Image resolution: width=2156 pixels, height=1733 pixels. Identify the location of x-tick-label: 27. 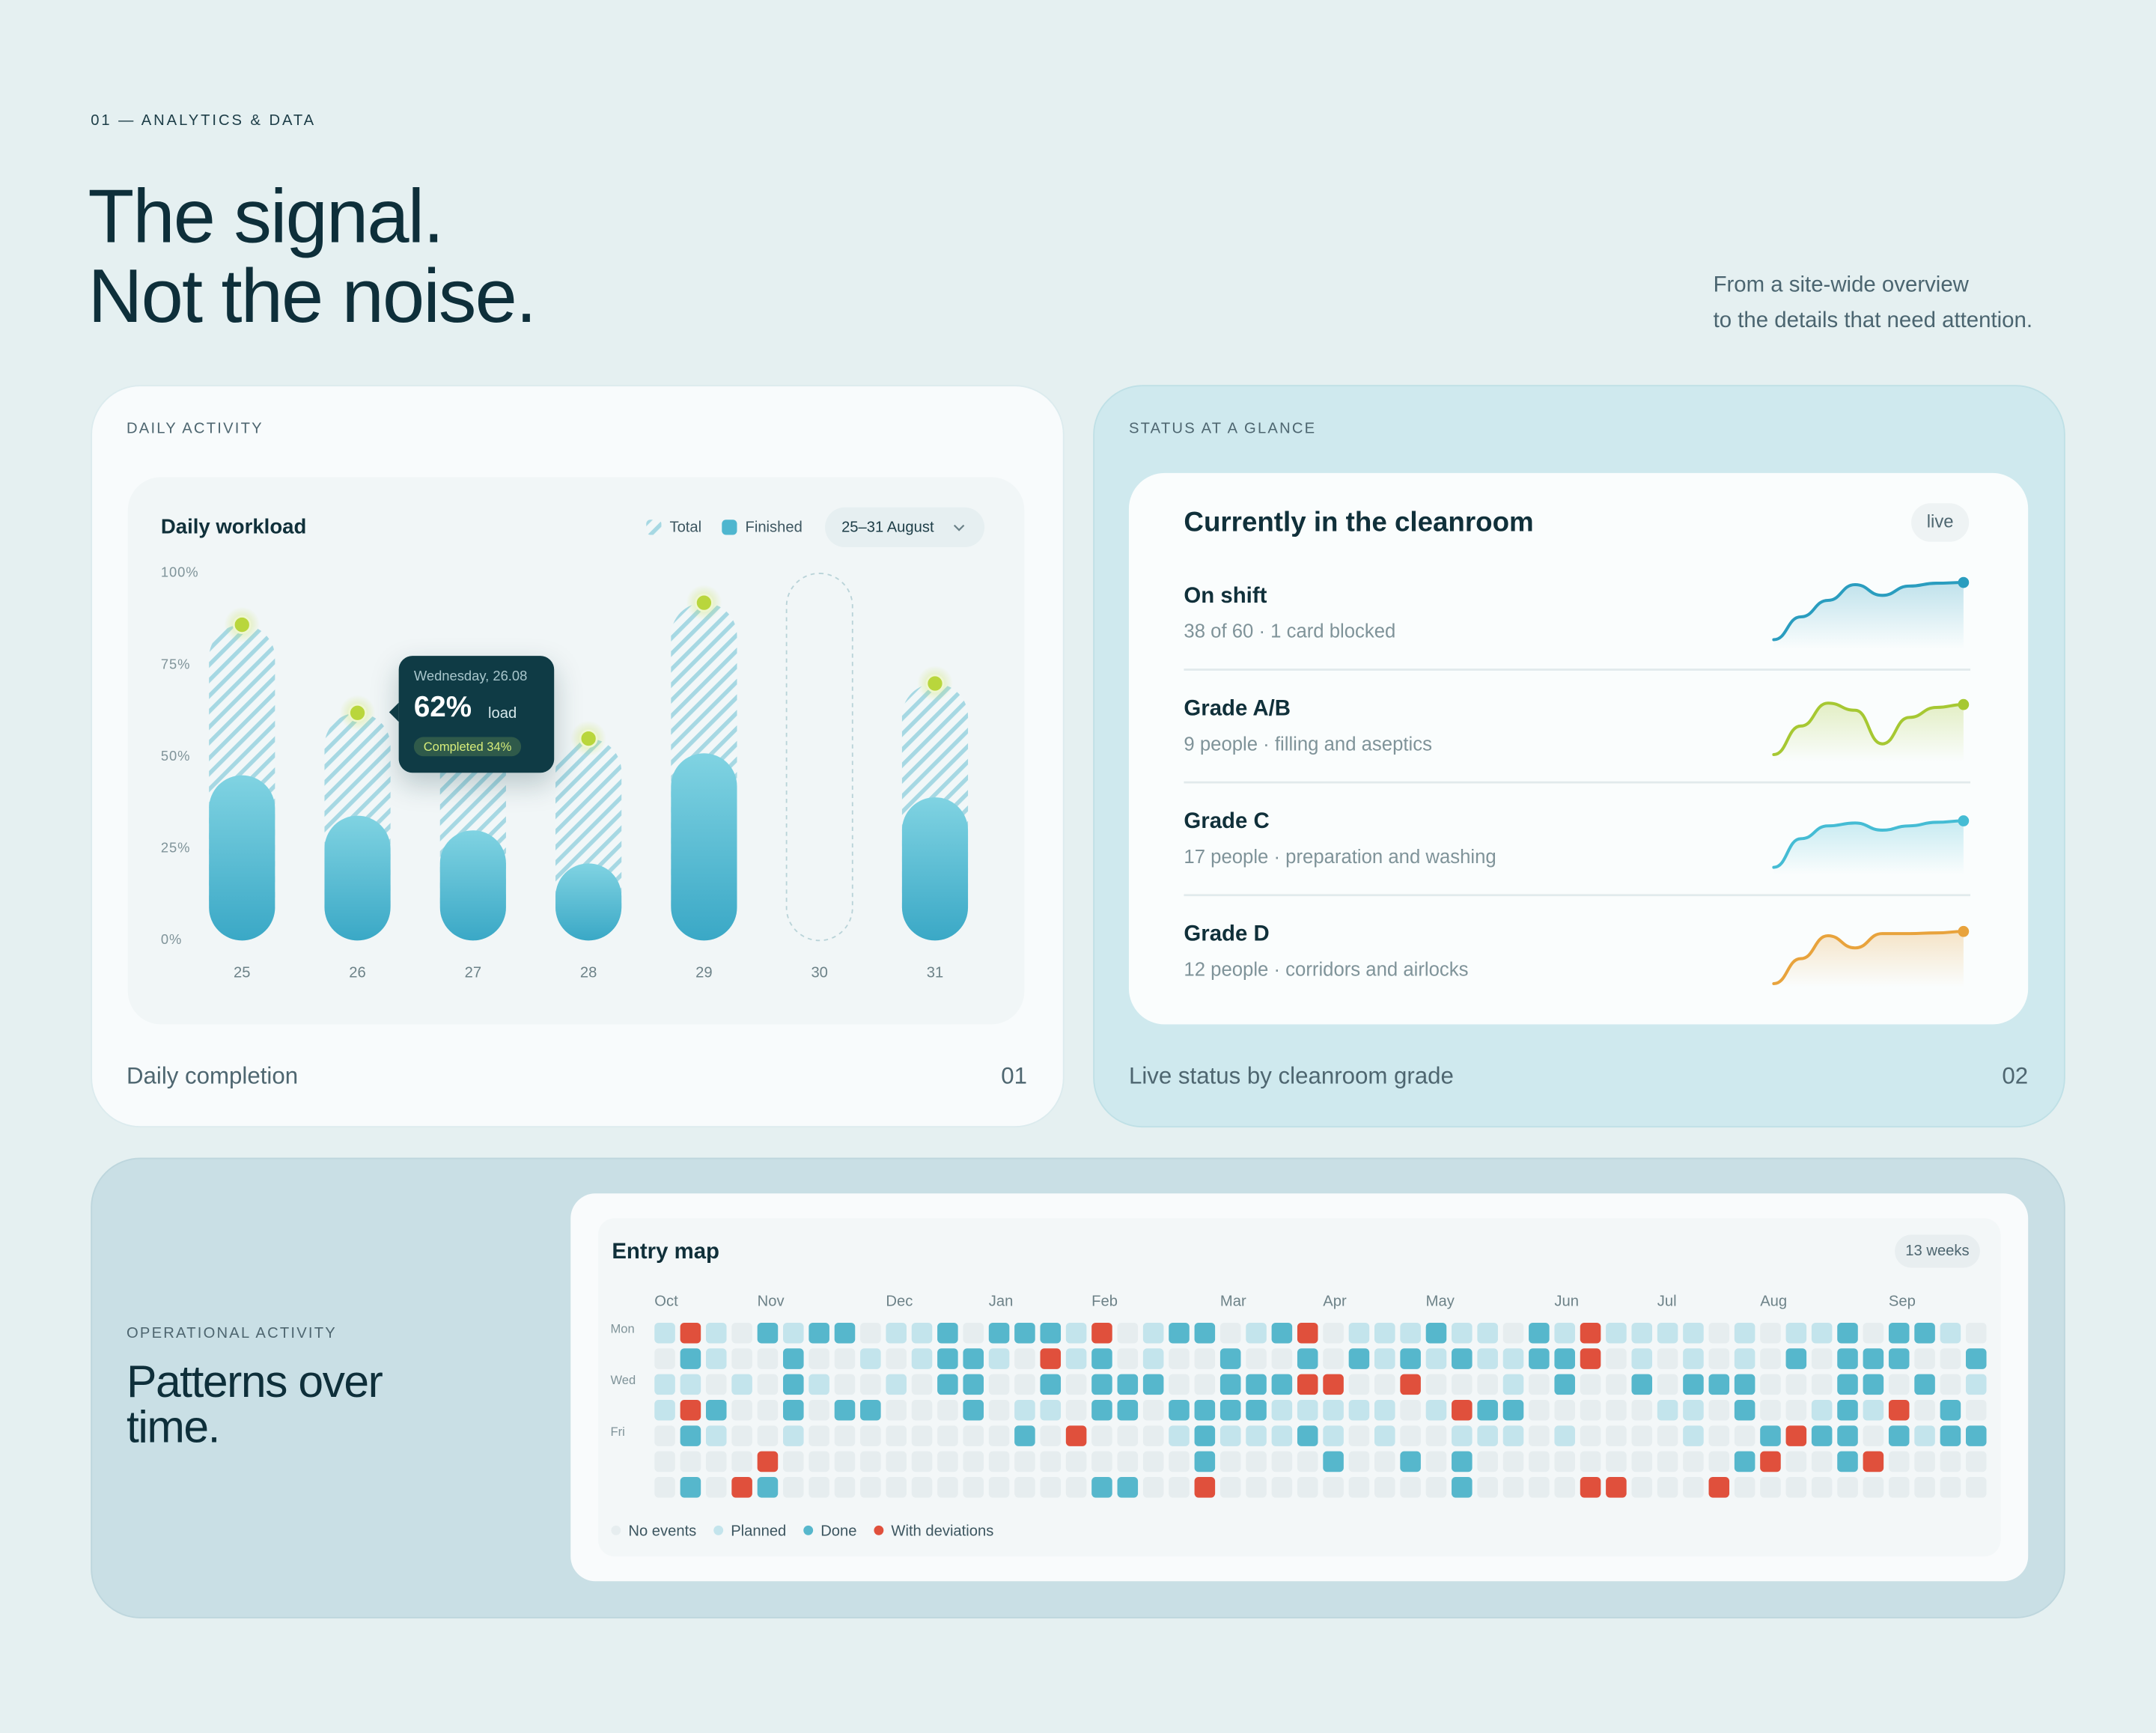
(473, 973).